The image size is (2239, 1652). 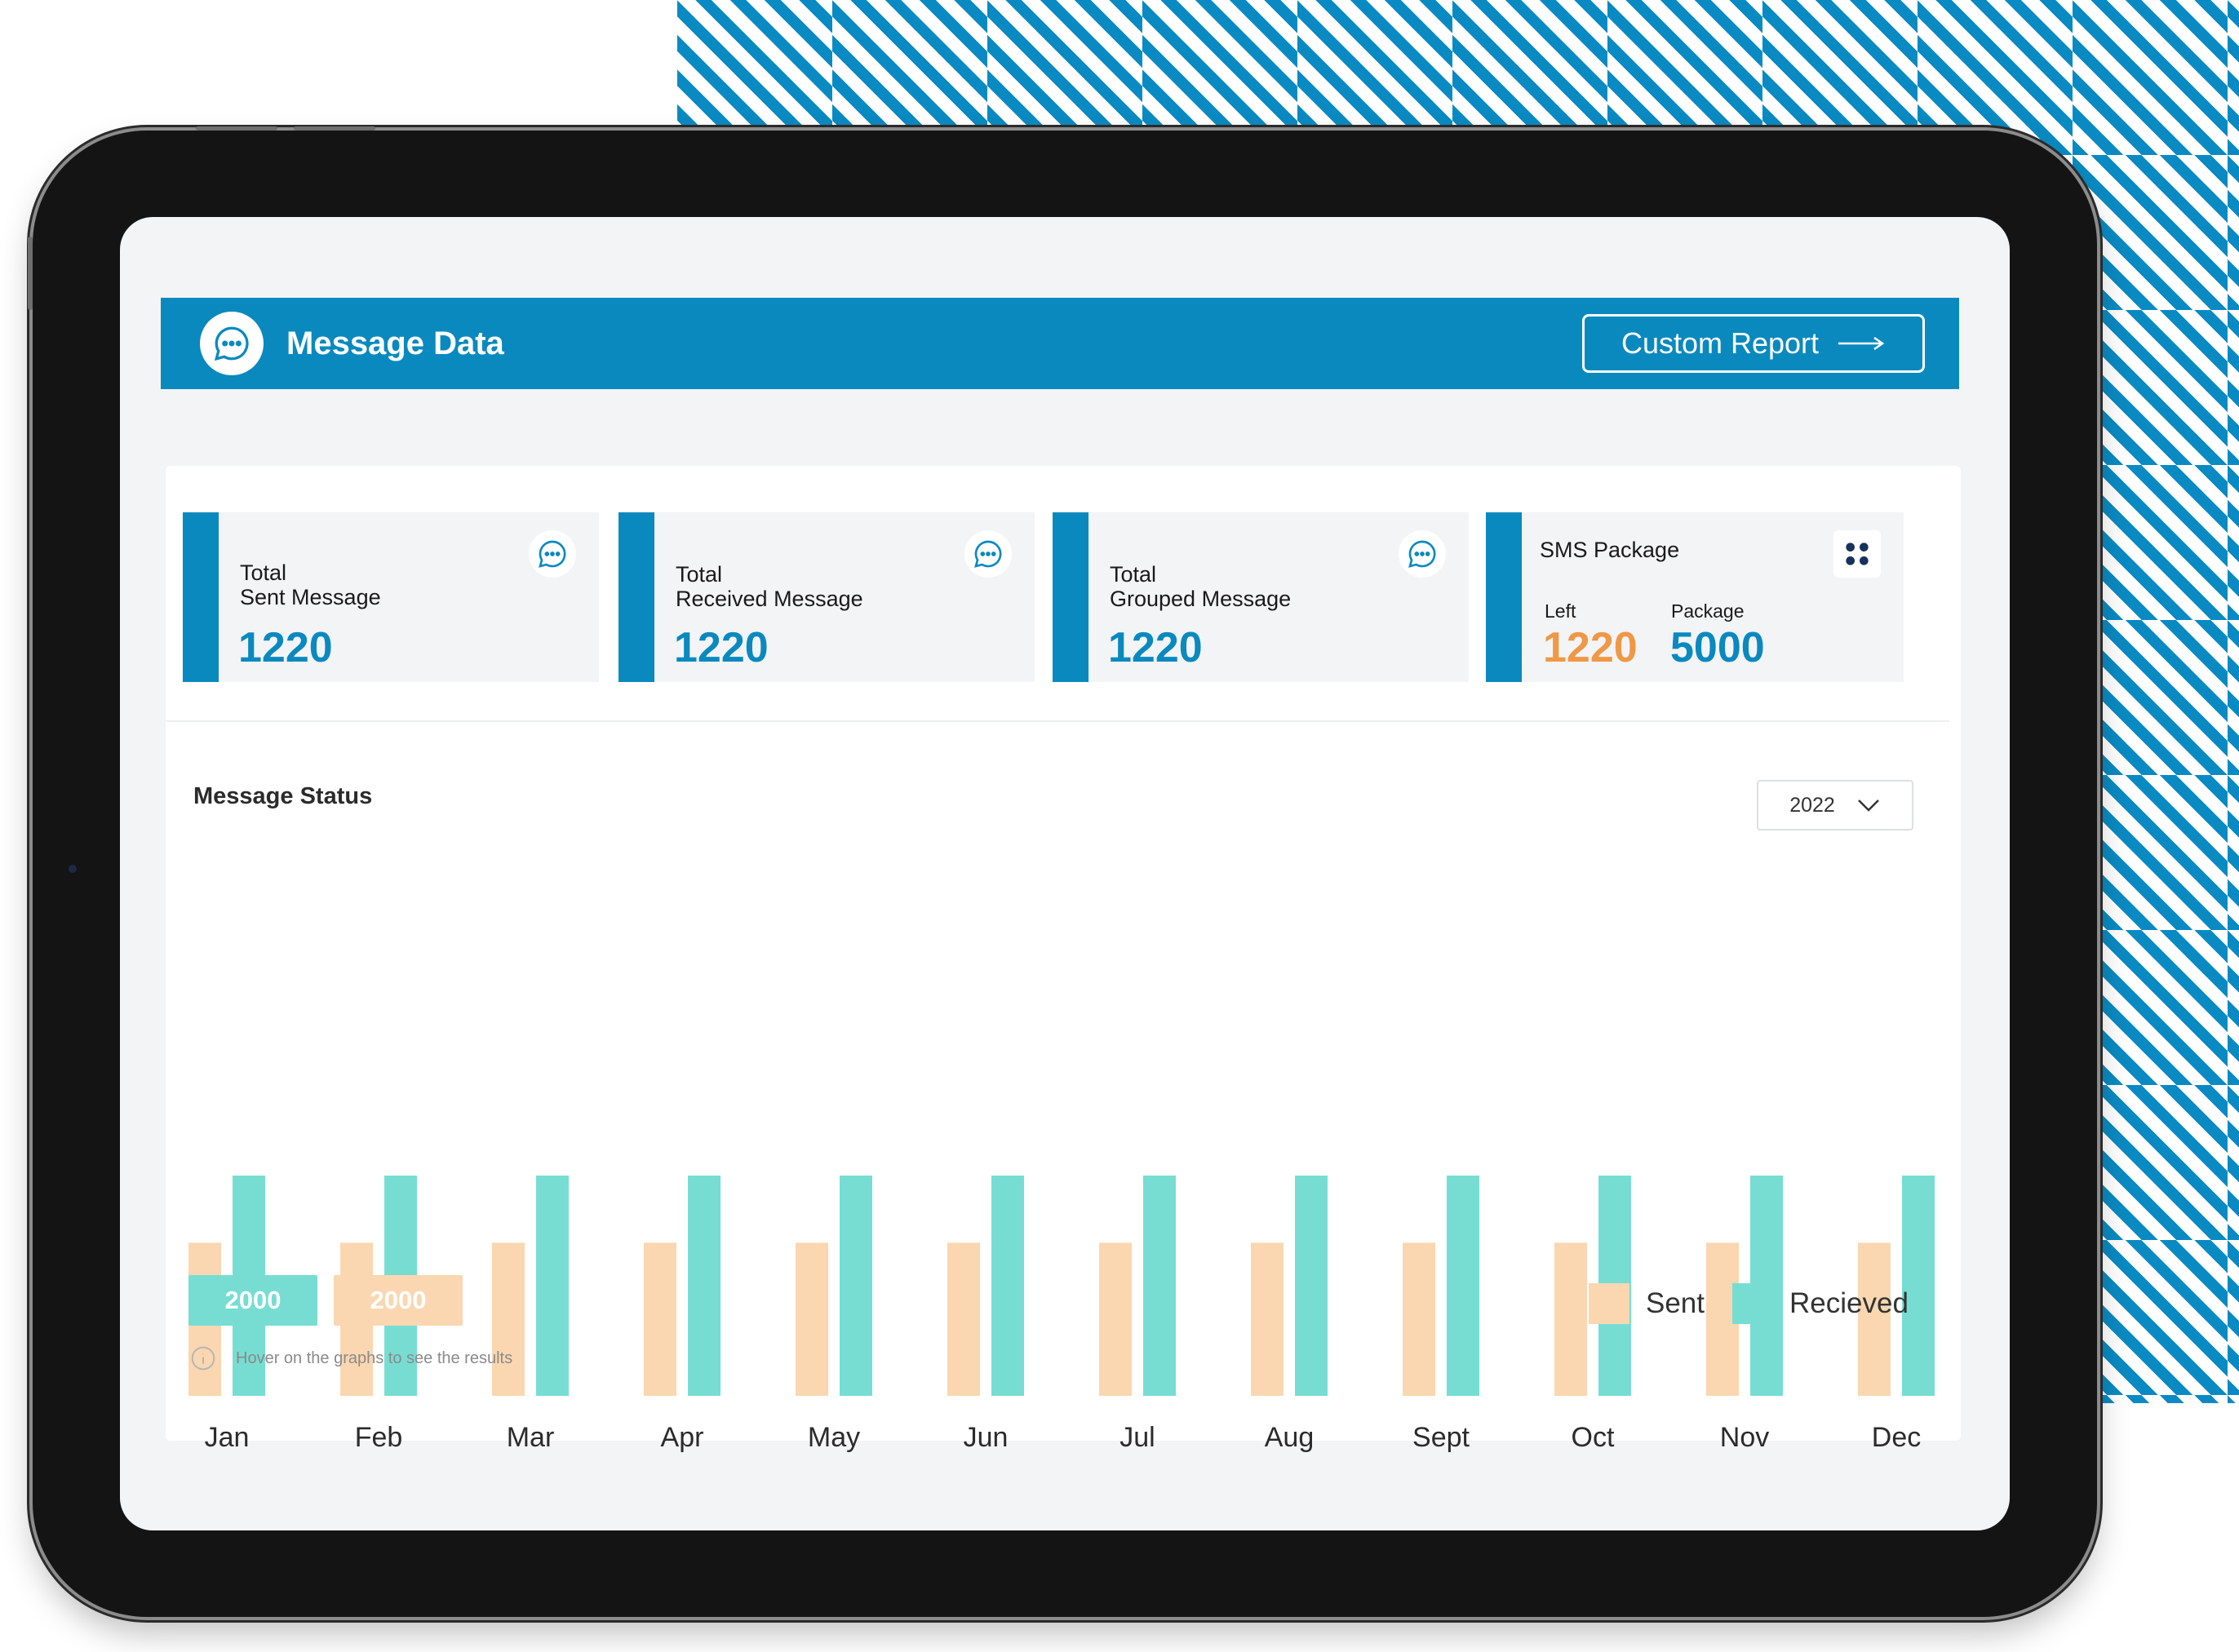 I want to click on arrow-right-icon, so click(x=1861, y=343).